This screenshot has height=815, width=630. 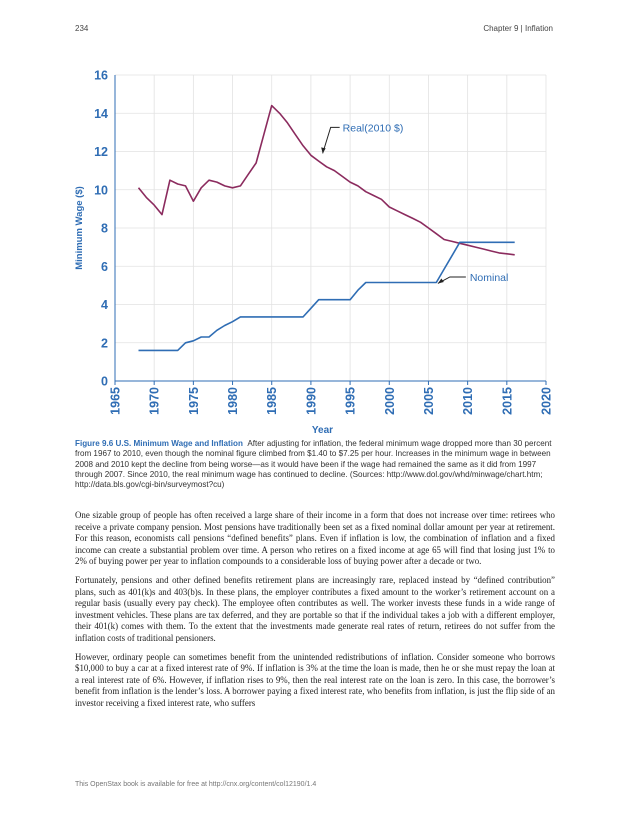 I want to click on x-tick-label: 2000, so click(x=390, y=401).